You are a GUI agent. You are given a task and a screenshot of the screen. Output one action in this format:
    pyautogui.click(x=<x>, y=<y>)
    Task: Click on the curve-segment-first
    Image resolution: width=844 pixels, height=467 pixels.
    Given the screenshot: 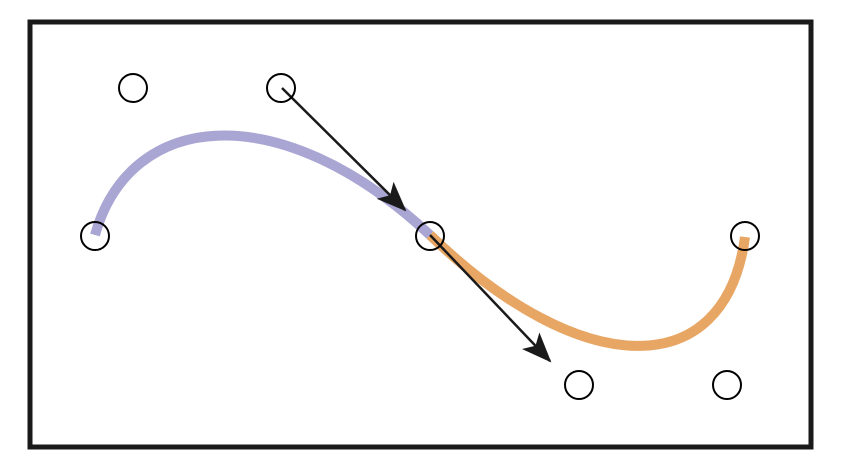 What is the action you would take?
    pyautogui.click(x=262, y=184)
    